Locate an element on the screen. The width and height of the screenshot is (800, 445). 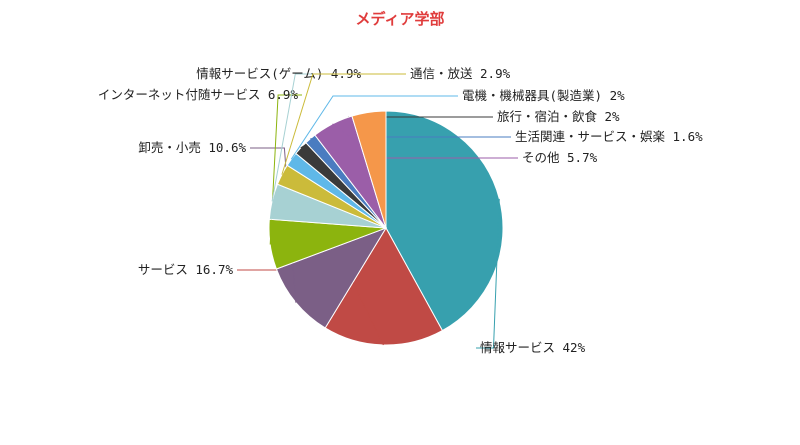
slice-label: 生活関連・サービス・娯楽 1.6% is located at coordinates (609, 136).